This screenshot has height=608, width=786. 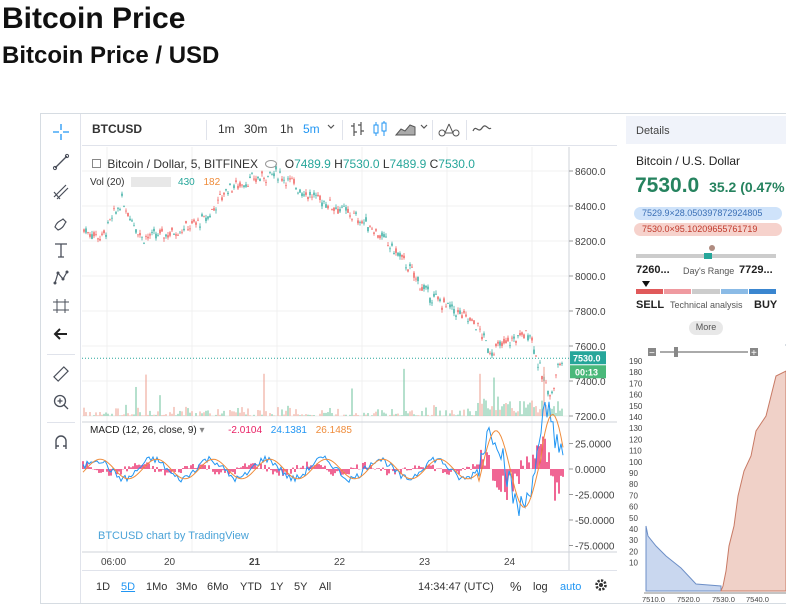 I want to click on low-value: 7489.9, so click(x=408, y=164).